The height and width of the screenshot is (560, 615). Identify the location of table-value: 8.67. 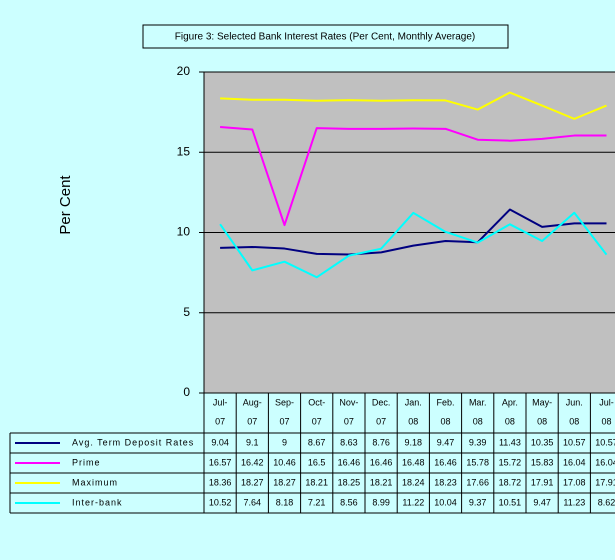
(317, 442).